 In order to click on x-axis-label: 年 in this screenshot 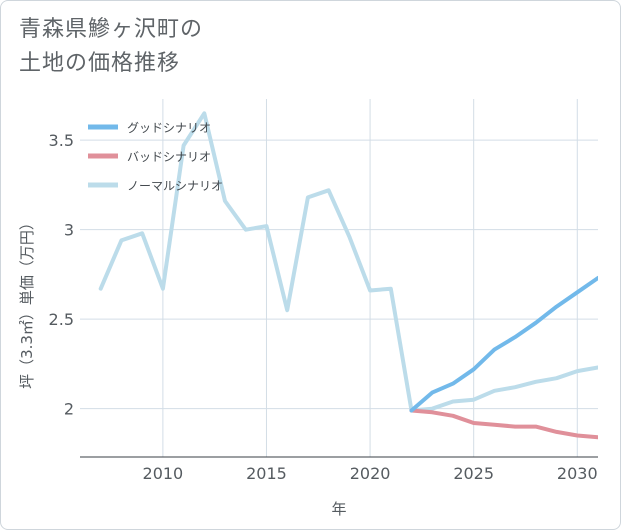, I will do `click(338, 509)`.